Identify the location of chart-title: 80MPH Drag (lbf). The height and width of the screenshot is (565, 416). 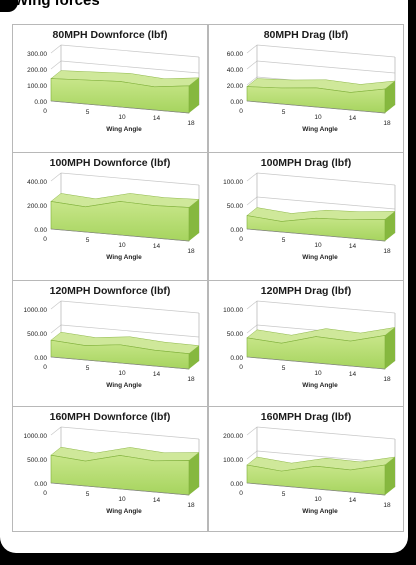
(306, 35).